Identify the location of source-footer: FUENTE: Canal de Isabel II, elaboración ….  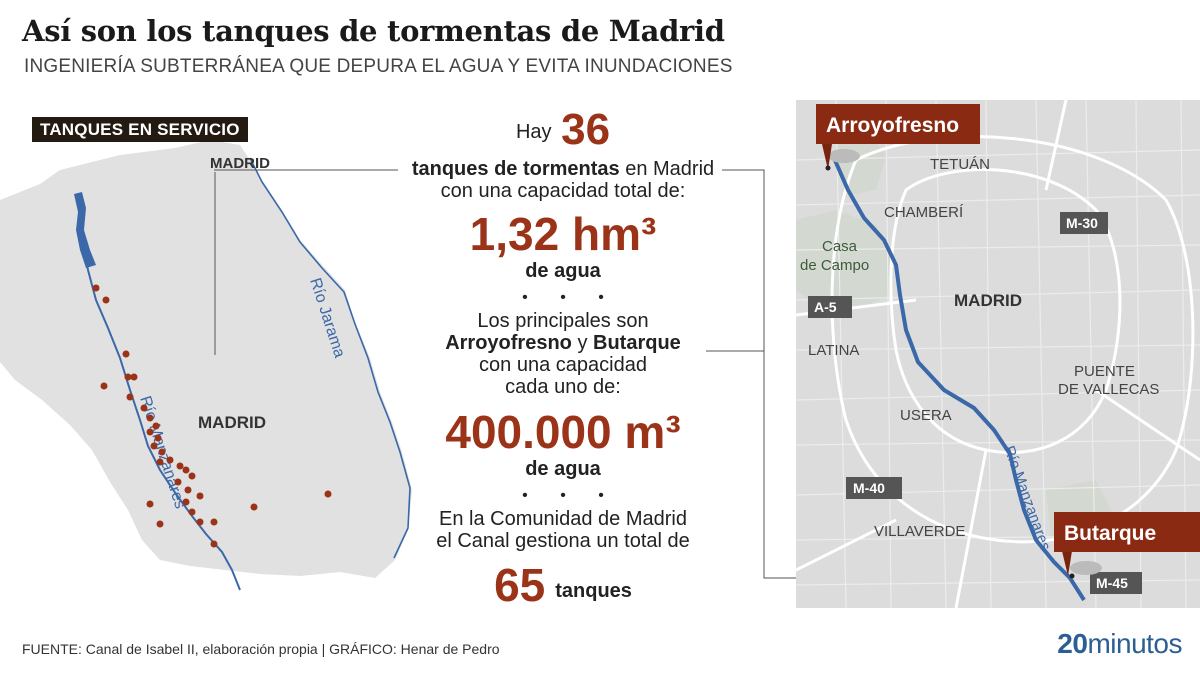
(261, 649).